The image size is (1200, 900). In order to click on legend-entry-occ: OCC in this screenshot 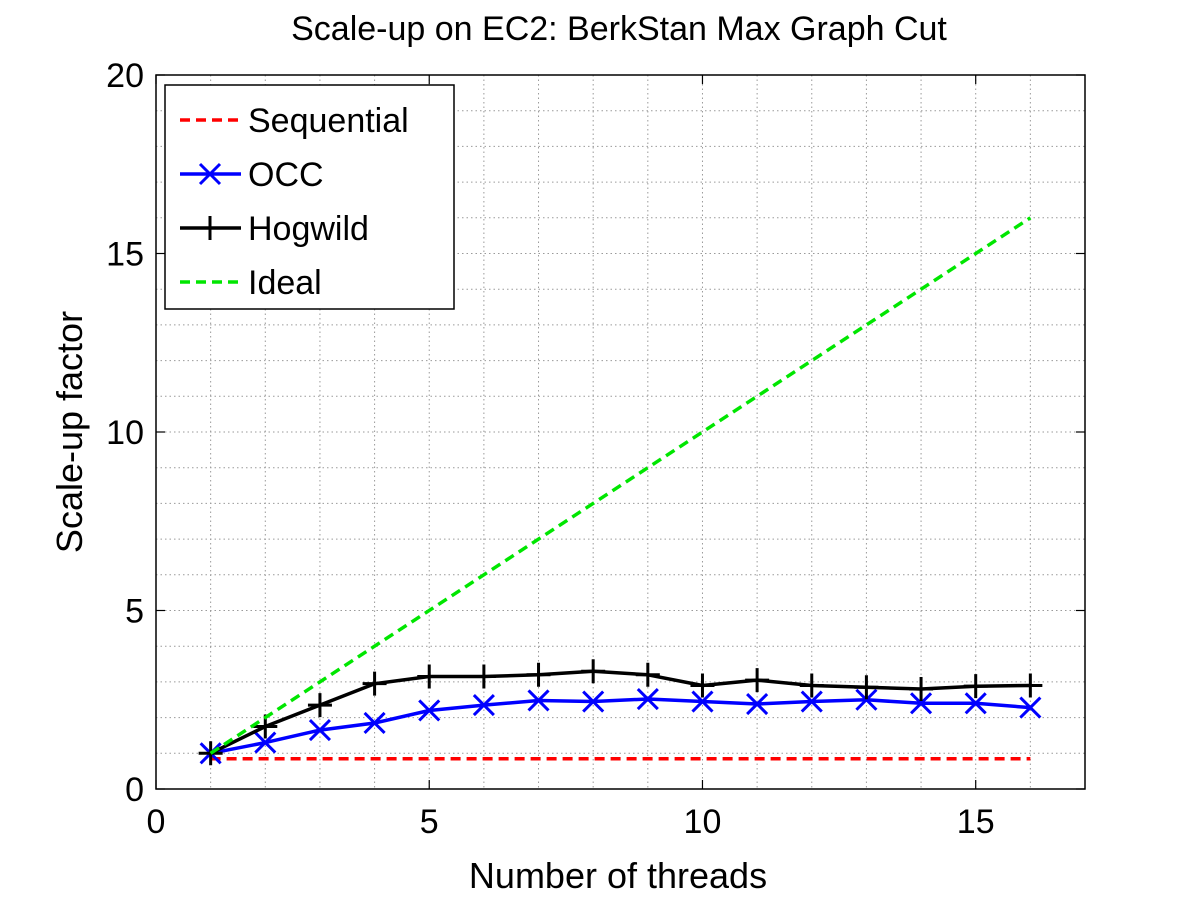, I will do `click(252, 175)`.